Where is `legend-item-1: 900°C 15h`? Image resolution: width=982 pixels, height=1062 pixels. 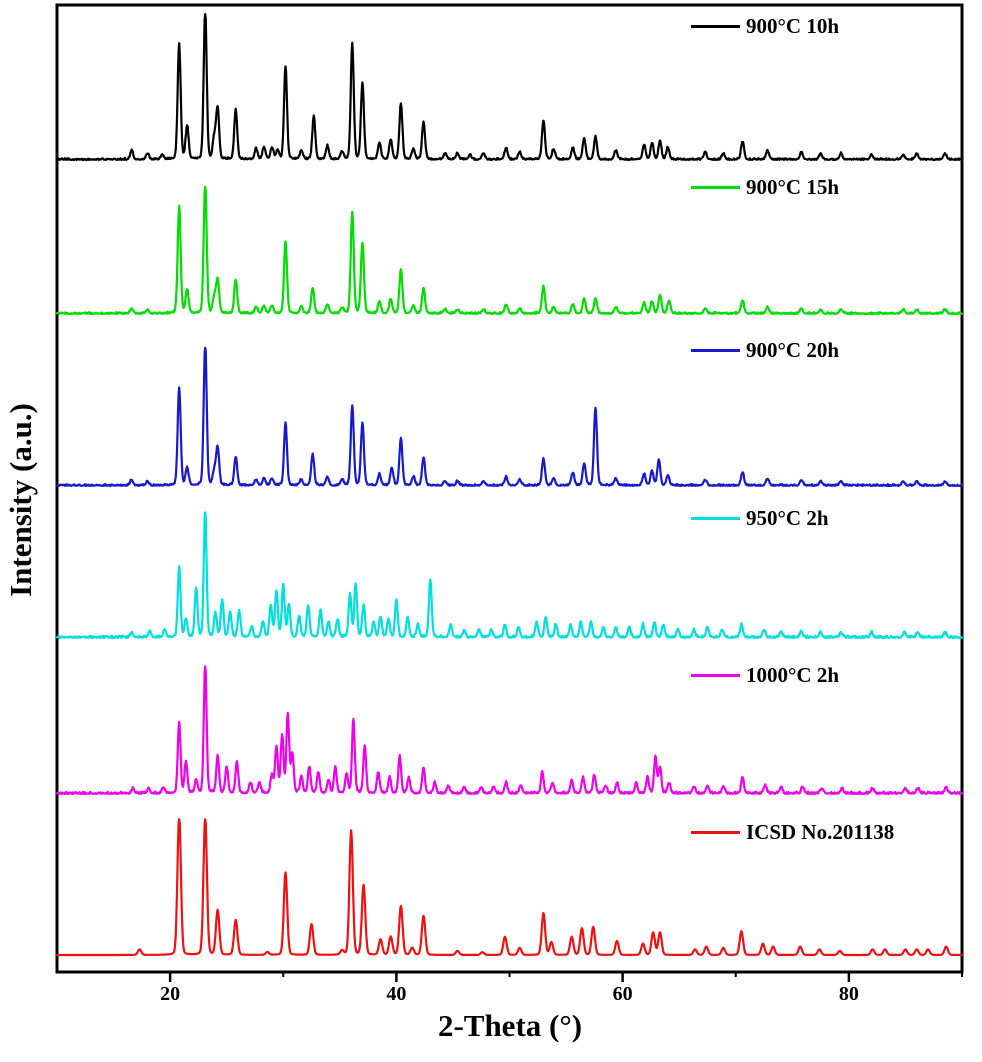
legend-item-1: 900°C 15h is located at coordinates (765, 187).